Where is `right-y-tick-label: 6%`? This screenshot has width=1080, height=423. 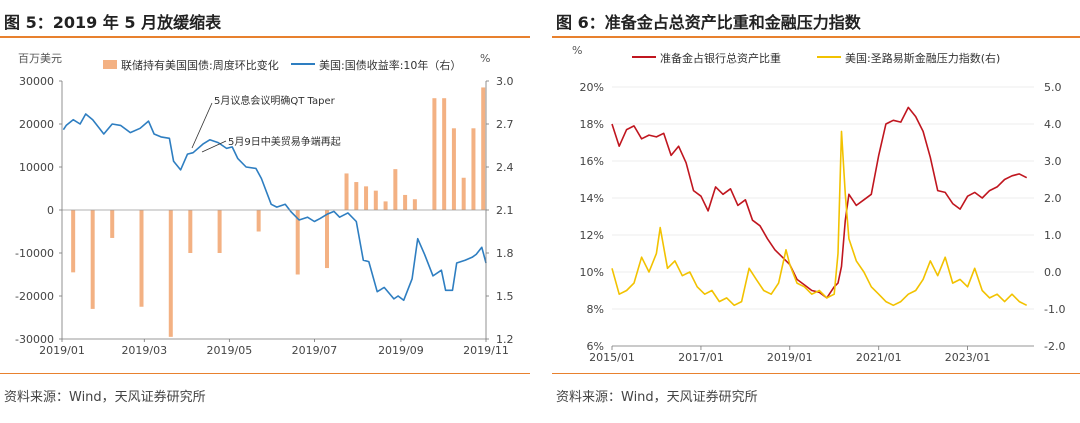 right-y-tick-label: 6% is located at coordinates (595, 346).